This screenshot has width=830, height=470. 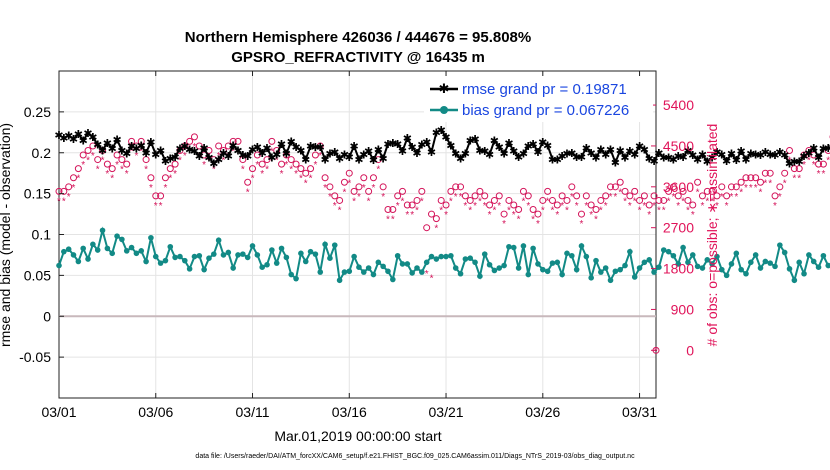 I want to click on y2-tick-label: 1800, so click(x=678, y=269).